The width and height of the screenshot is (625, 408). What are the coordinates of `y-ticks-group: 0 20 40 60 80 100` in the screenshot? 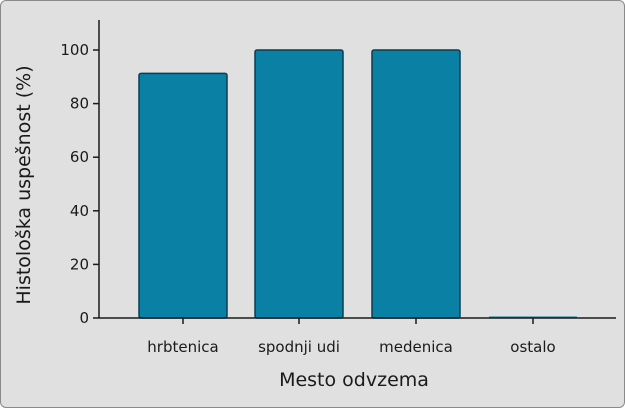 It's located at (79, 184).